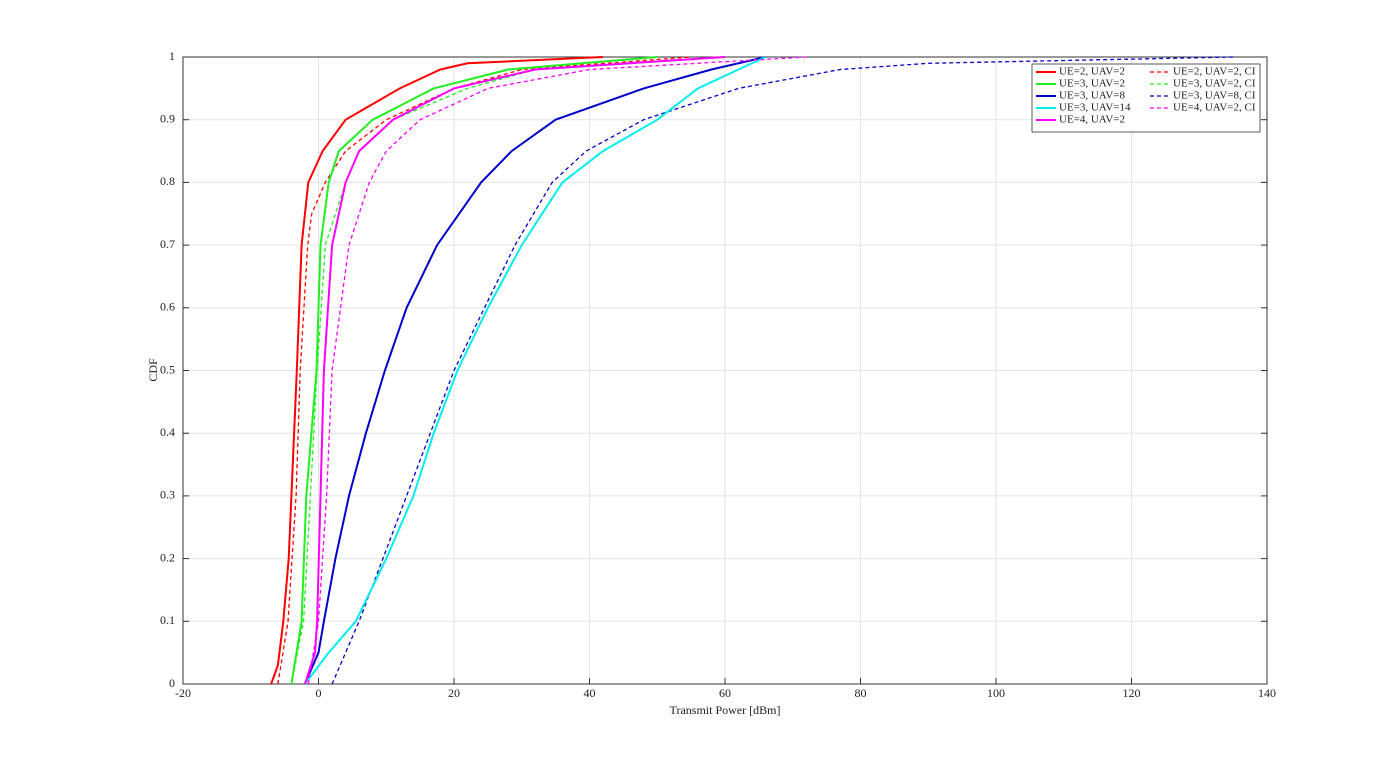 The image size is (1400, 768). Describe the element at coordinates (1092, 84) in the screenshot. I see `legend-label: UE=3, UAV=2` at that location.